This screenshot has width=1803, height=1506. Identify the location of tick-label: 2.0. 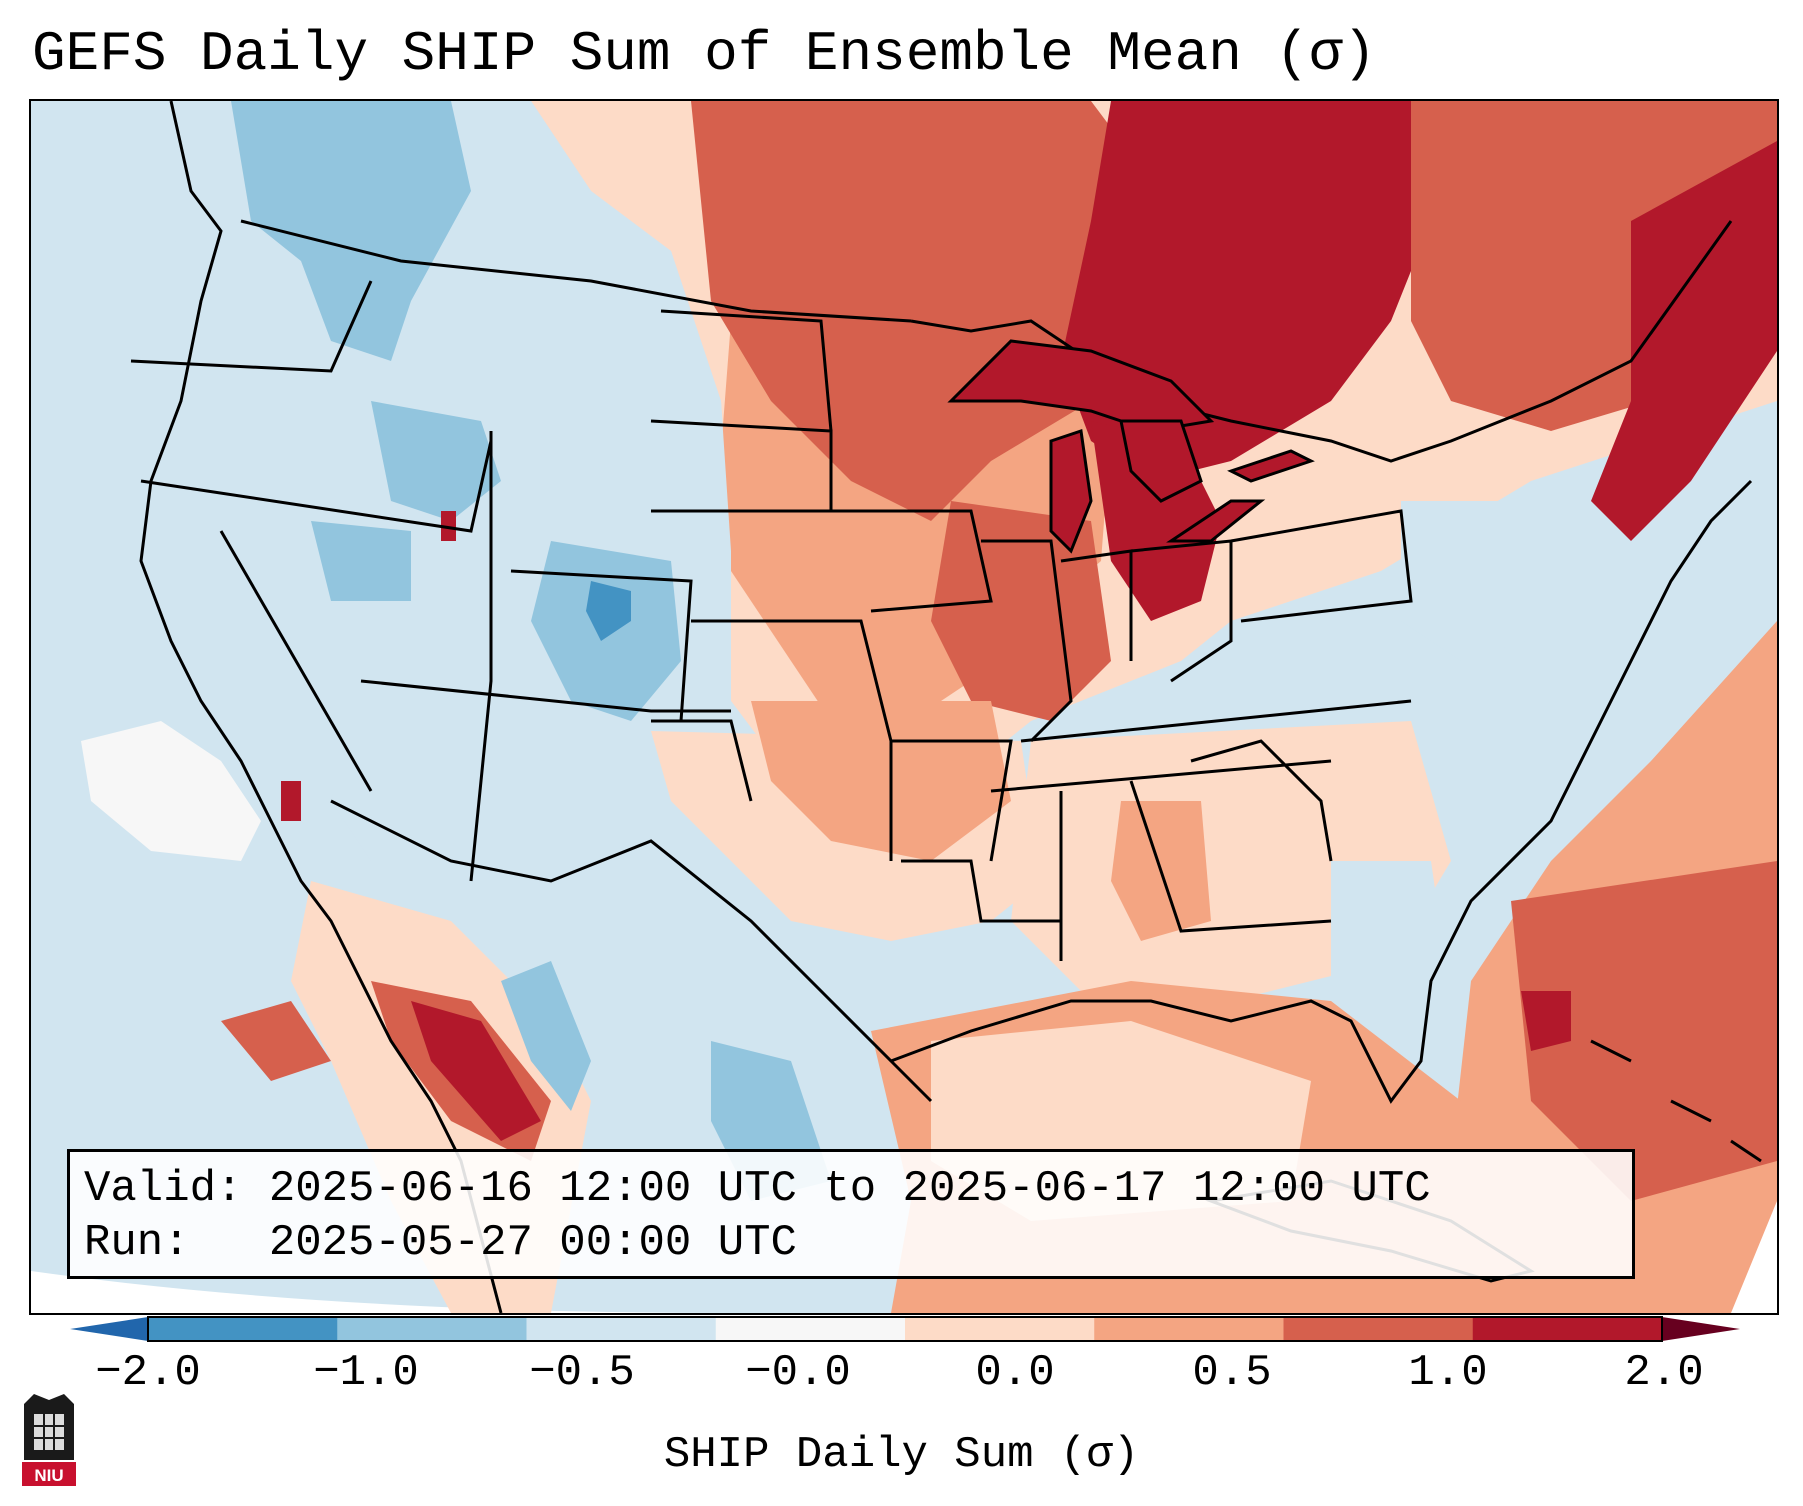
(1664, 1373).